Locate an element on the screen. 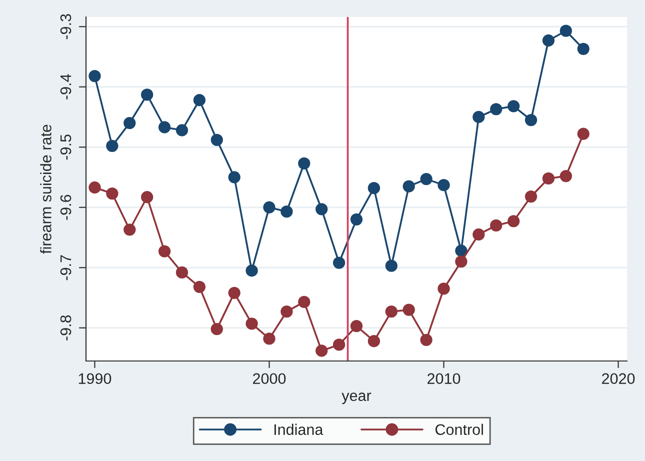 The height and width of the screenshot is (461, 645). x-tick-label: 2010 is located at coordinates (444, 378).